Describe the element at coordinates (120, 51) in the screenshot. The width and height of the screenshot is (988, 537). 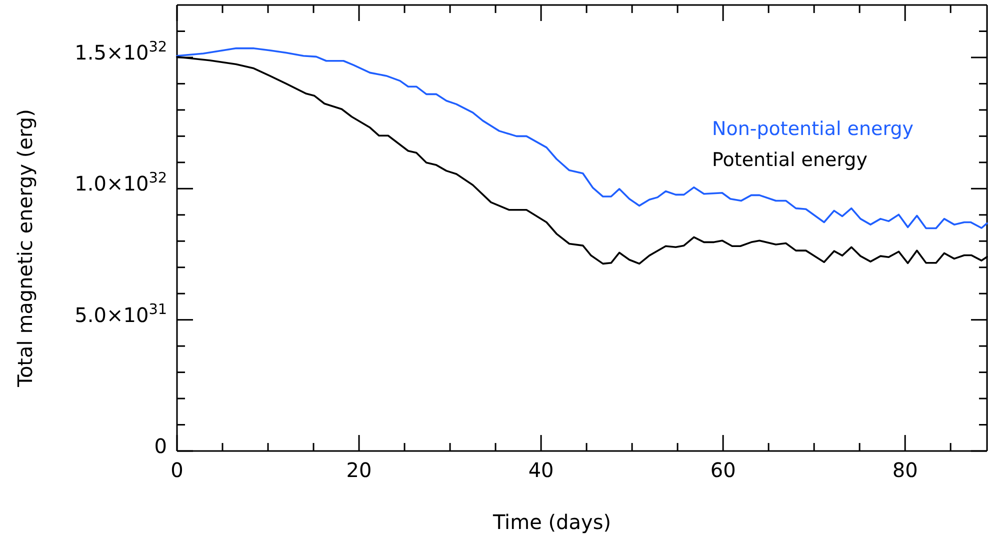
I see `y-tick-label: 1.5×10$^{32}$` at that location.